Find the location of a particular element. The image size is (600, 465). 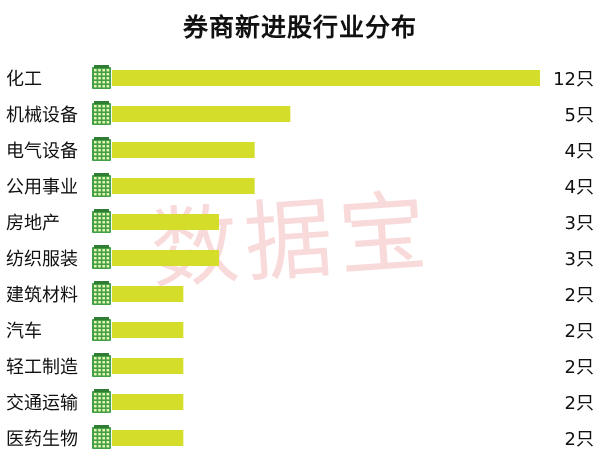

bar-row: 轻工制造 2只 is located at coordinates (300, 365).